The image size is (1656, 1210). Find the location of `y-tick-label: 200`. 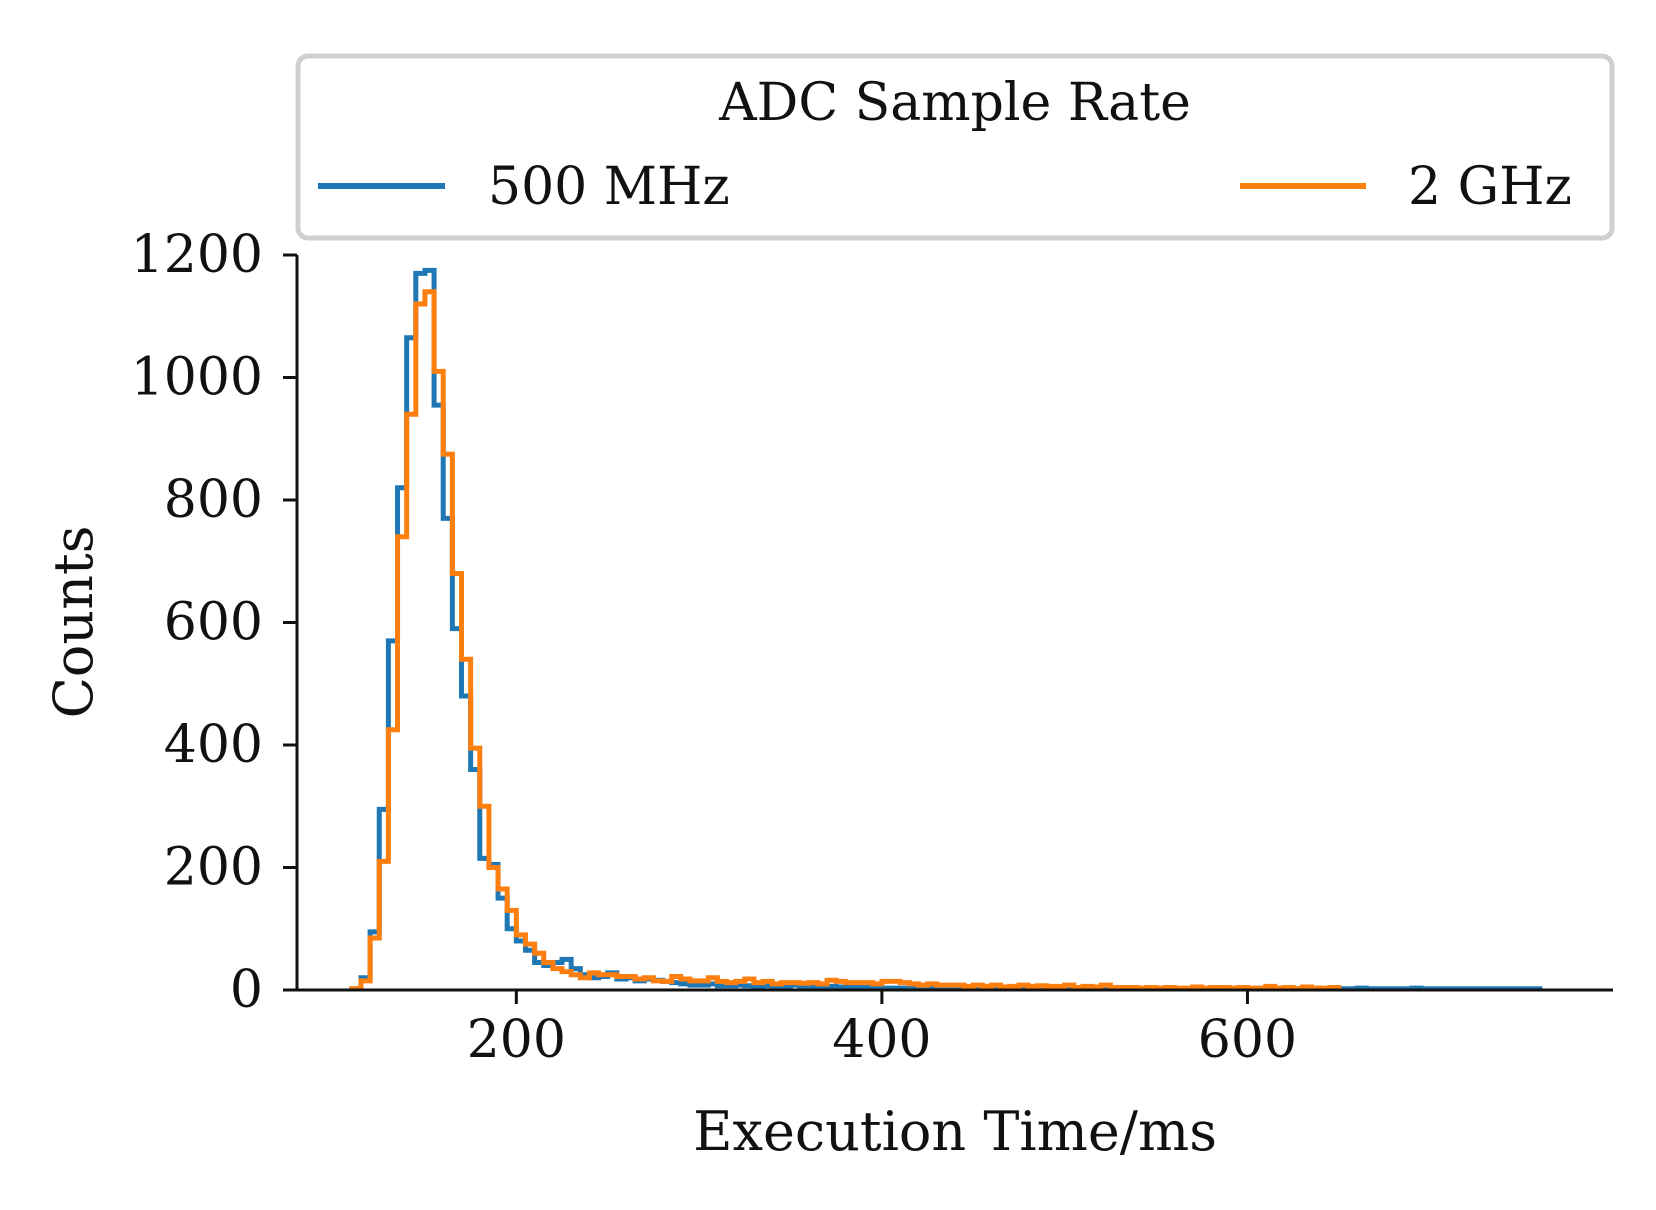

y-tick-label: 200 is located at coordinates (213, 868).